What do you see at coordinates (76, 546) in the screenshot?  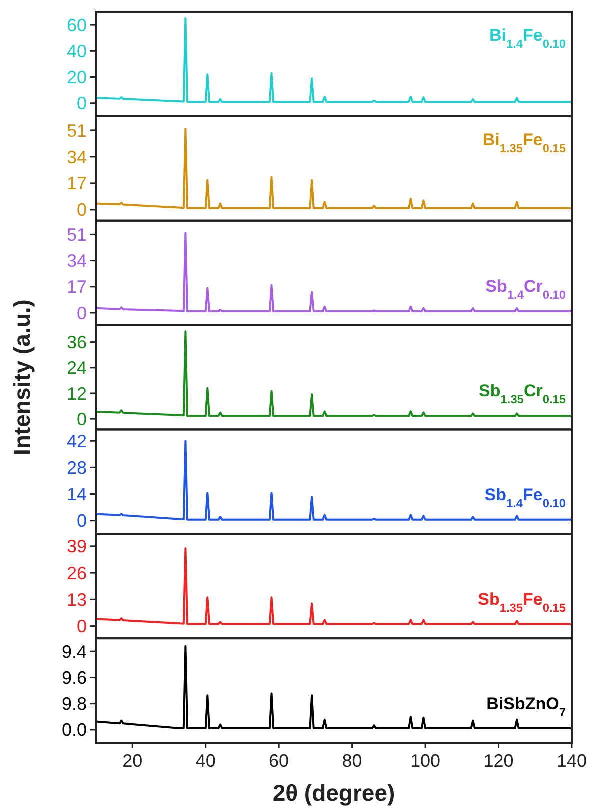 I see `y-tick-label: 39` at bounding box center [76, 546].